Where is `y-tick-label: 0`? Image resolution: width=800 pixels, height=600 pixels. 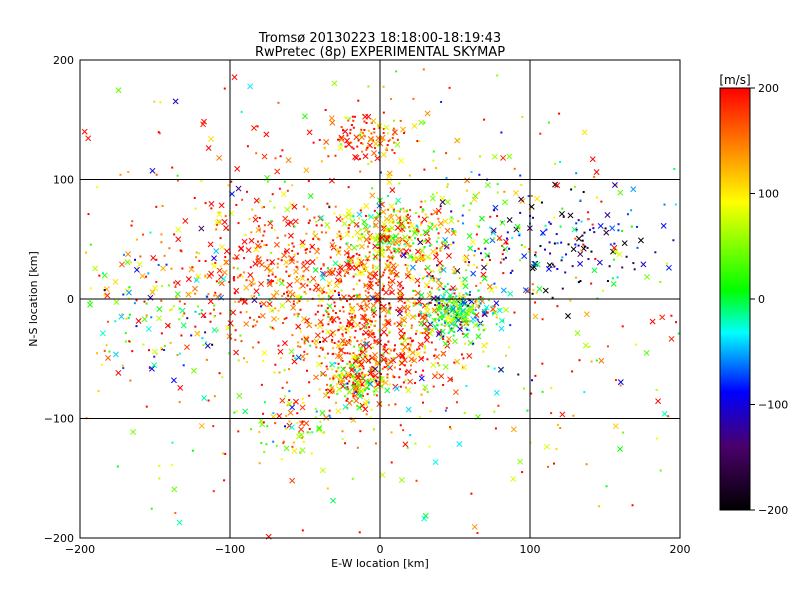 y-tick-label: 0 is located at coordinates (70, 299).